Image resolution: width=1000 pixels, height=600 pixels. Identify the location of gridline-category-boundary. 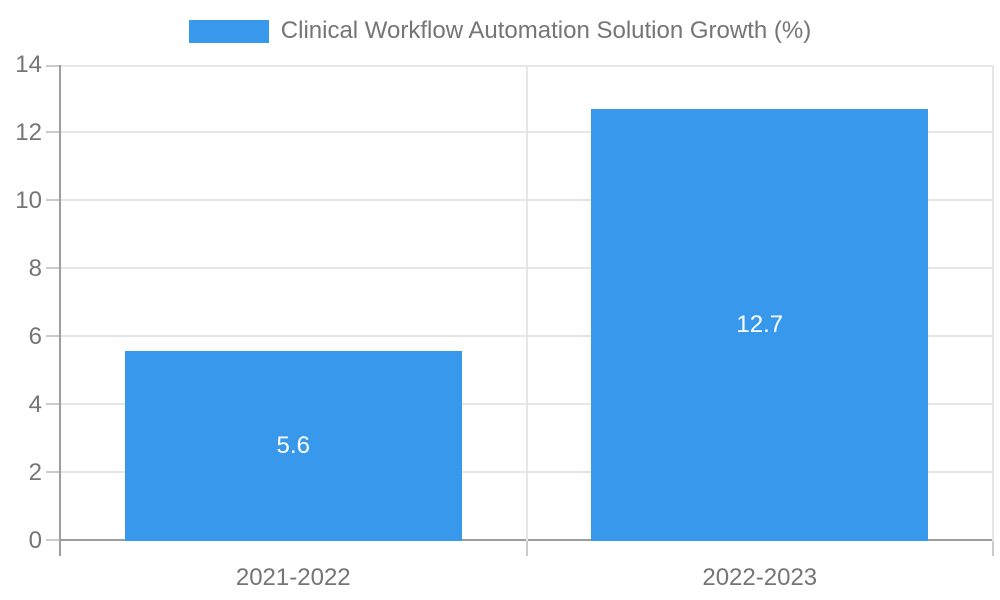
(526, 303).